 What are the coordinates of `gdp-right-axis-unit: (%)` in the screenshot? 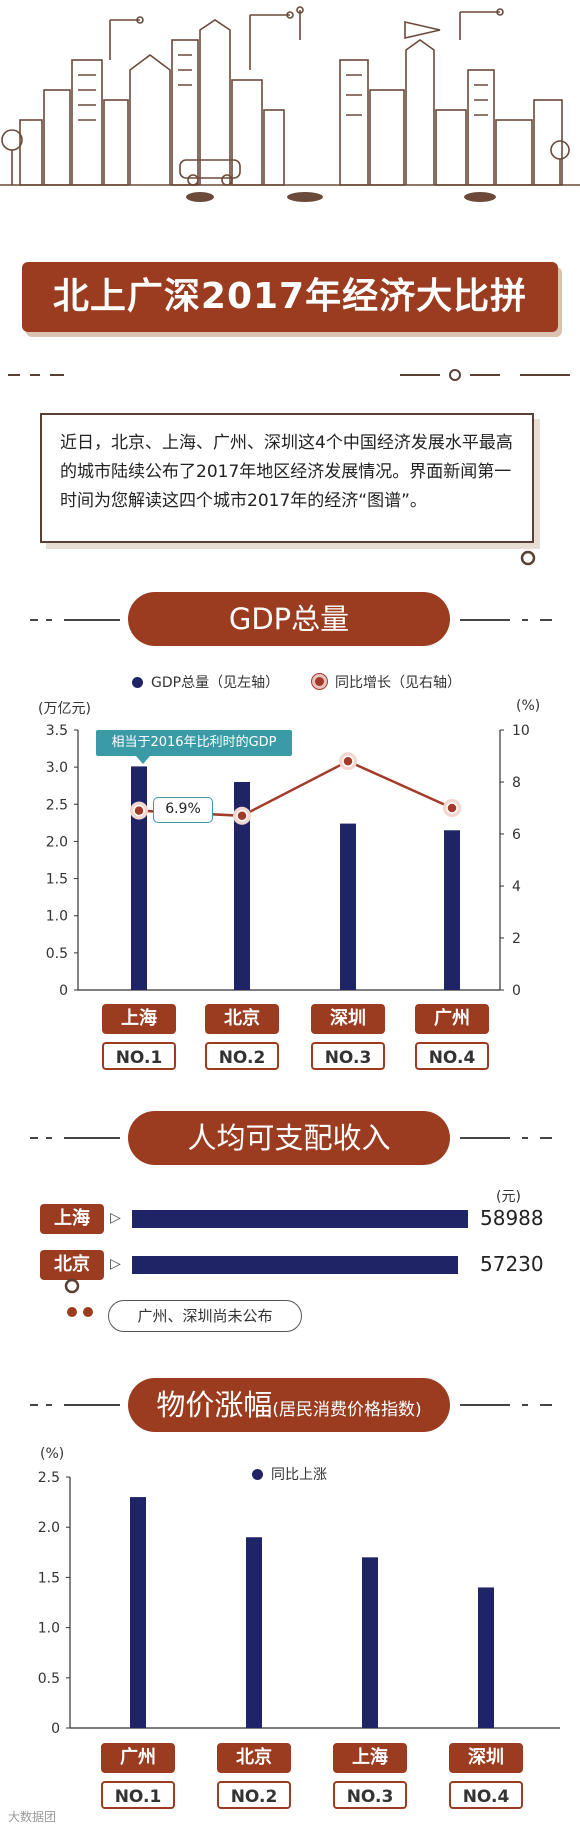 It's located at (528, 706).